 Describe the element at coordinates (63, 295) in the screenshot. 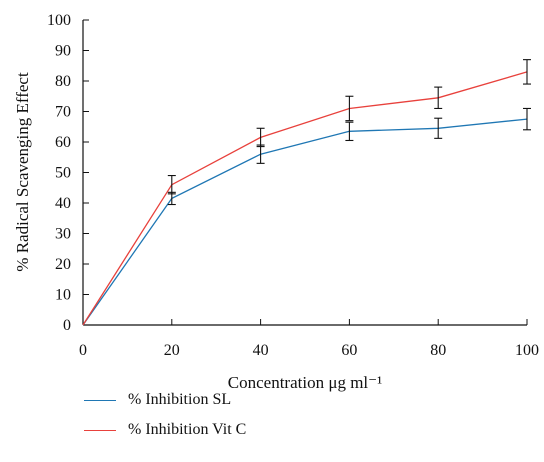

I see `y-tick-label: 10` at that location.